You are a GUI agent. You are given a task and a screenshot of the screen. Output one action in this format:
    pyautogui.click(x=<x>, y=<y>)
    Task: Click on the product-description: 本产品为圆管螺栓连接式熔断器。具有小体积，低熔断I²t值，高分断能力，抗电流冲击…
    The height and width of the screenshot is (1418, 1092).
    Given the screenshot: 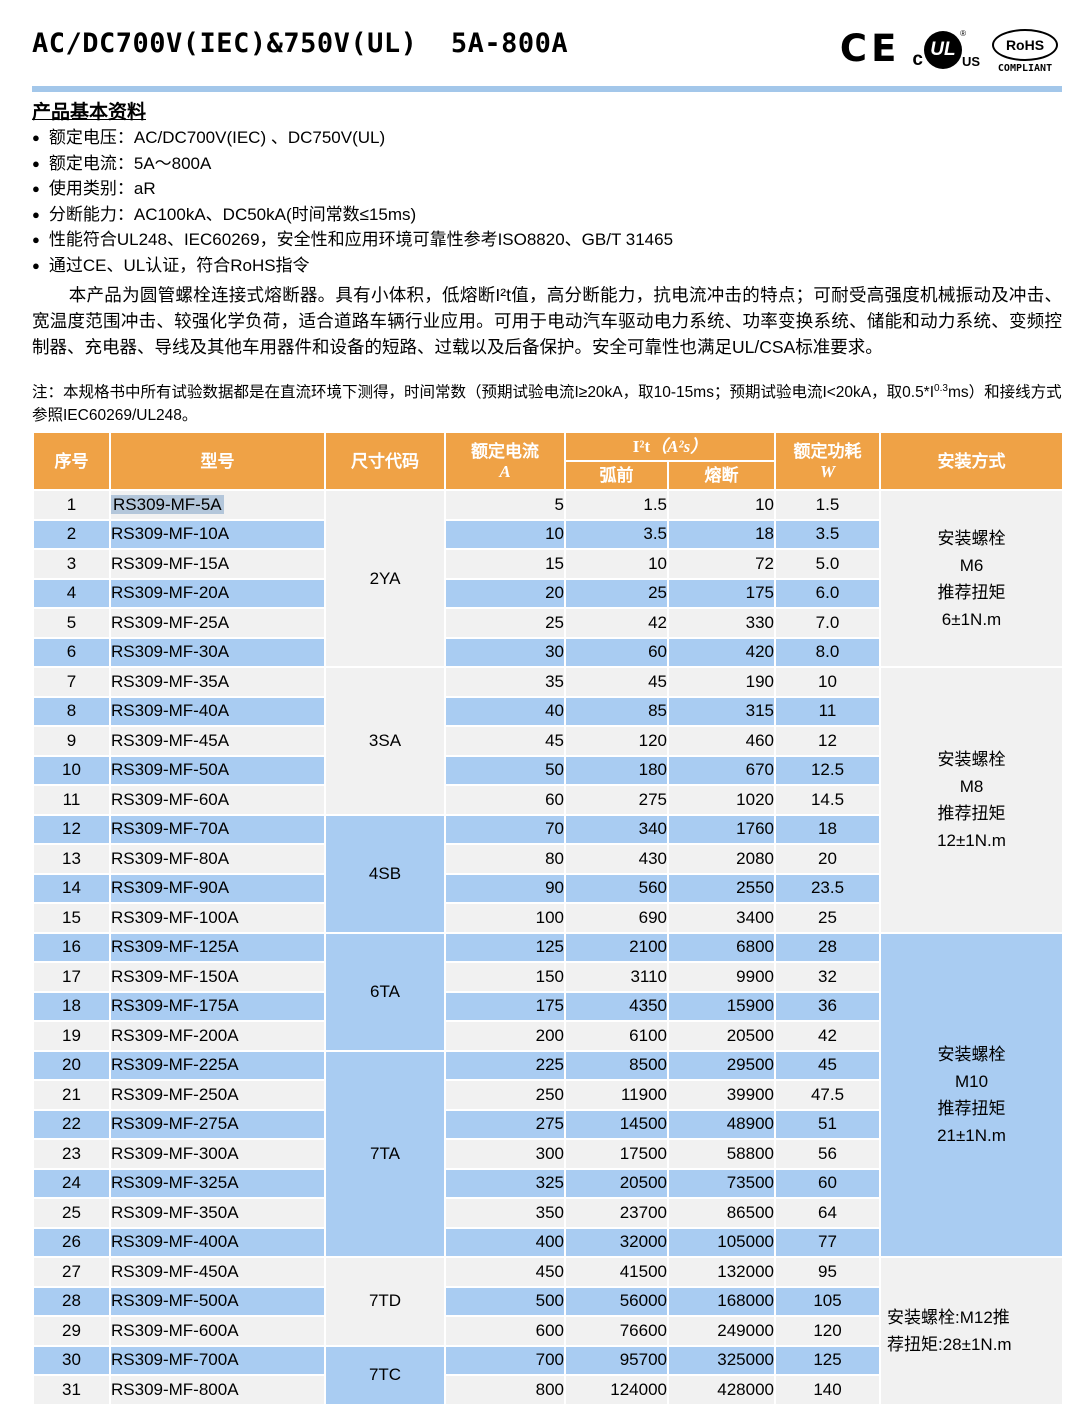 What is the action you would take?
    pyautogui.click(x=547, y=321)
    